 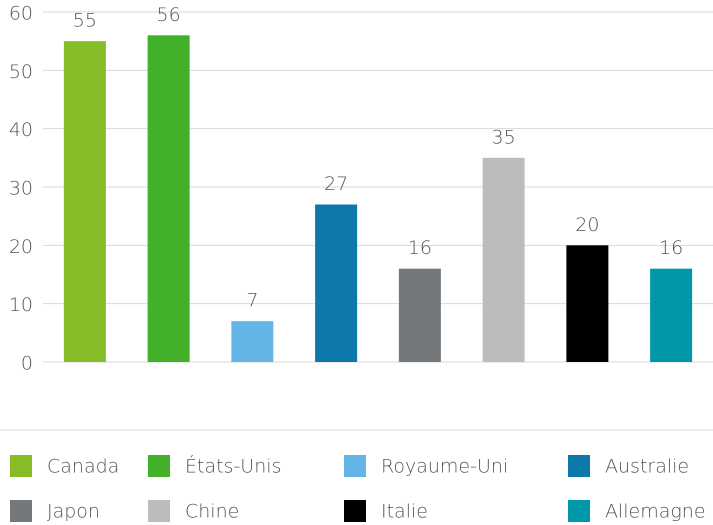 What do you see at coordinates (504, 137) in the screenshot?
I see `data-label: 35` at bounding box center [504, 137].